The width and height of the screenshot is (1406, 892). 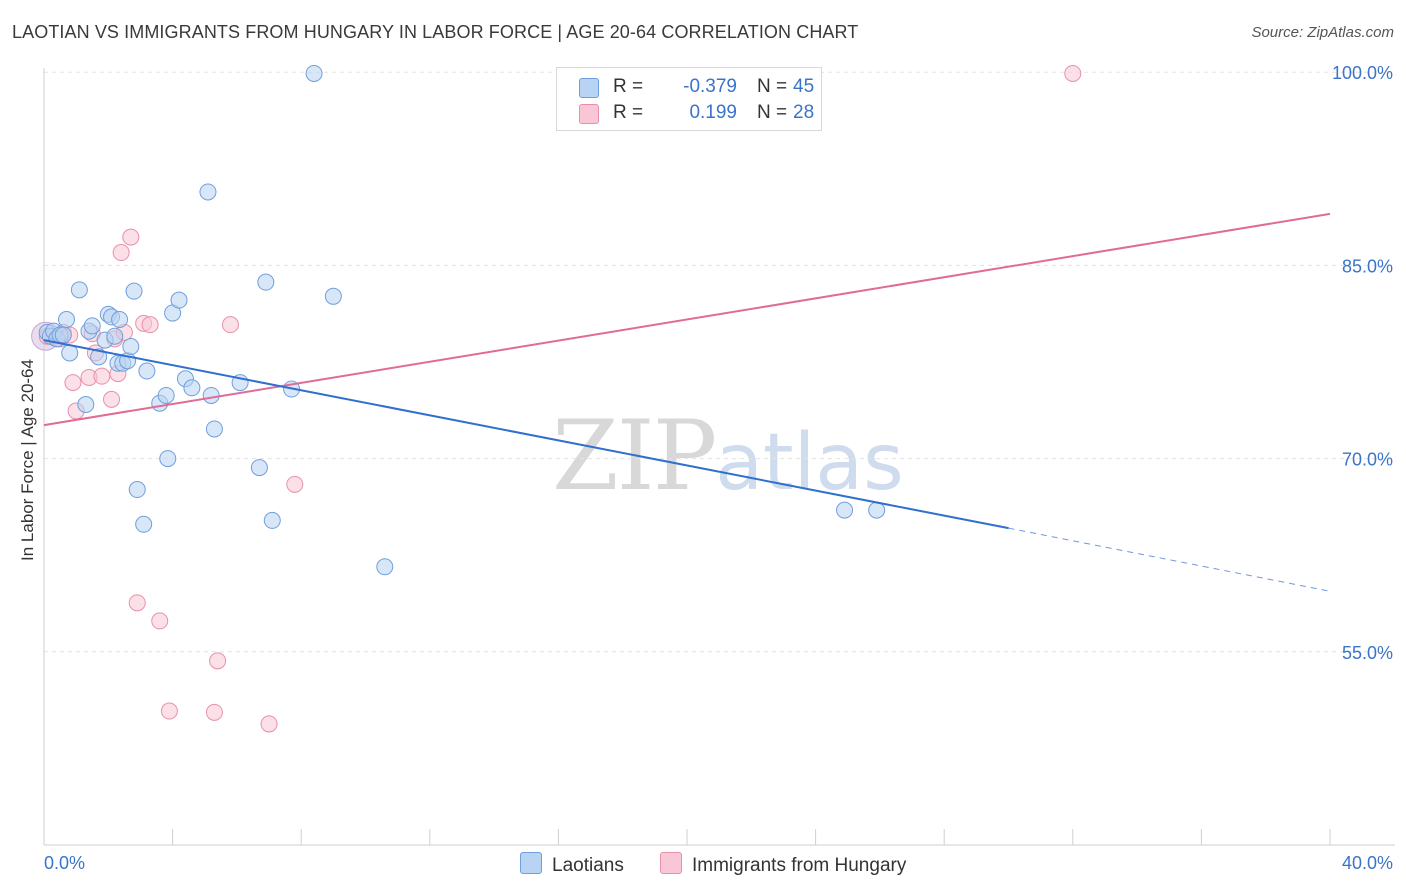 I want to click on legend-label-laotians: Laotians, so click(x=588, y=865).